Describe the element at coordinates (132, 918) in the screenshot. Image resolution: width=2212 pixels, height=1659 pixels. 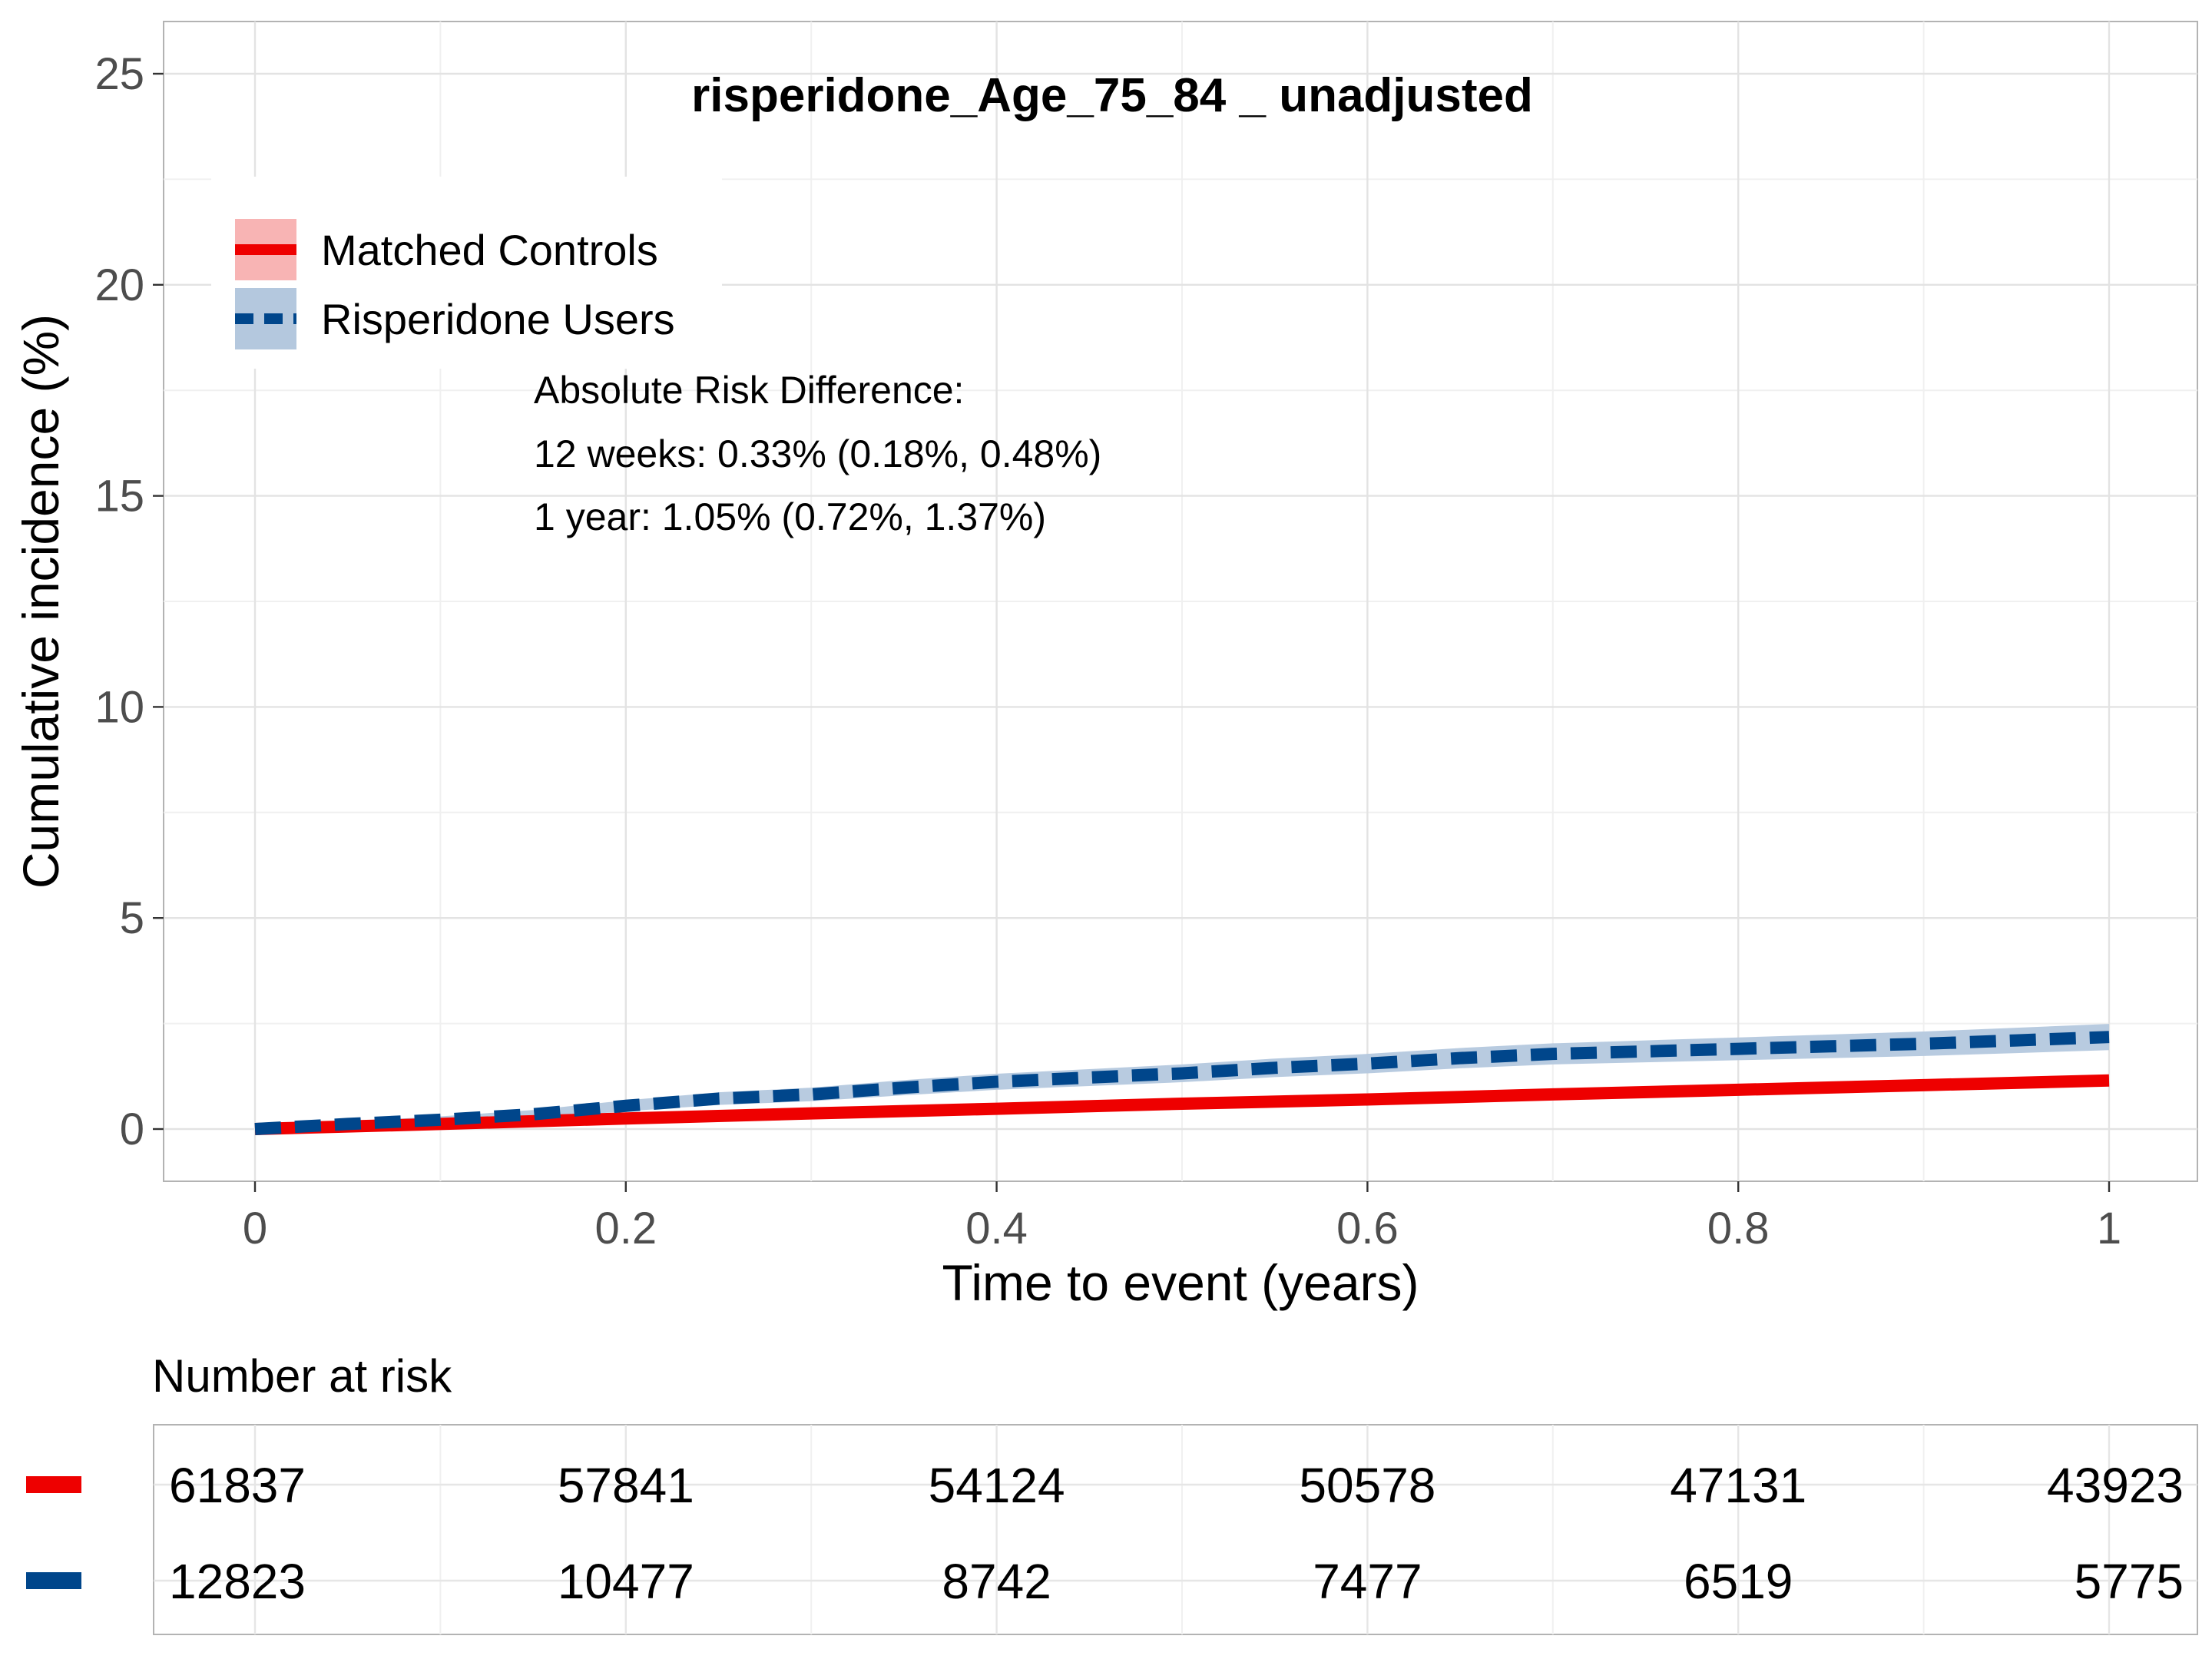
I see `y-tick-label: 5` at that location.